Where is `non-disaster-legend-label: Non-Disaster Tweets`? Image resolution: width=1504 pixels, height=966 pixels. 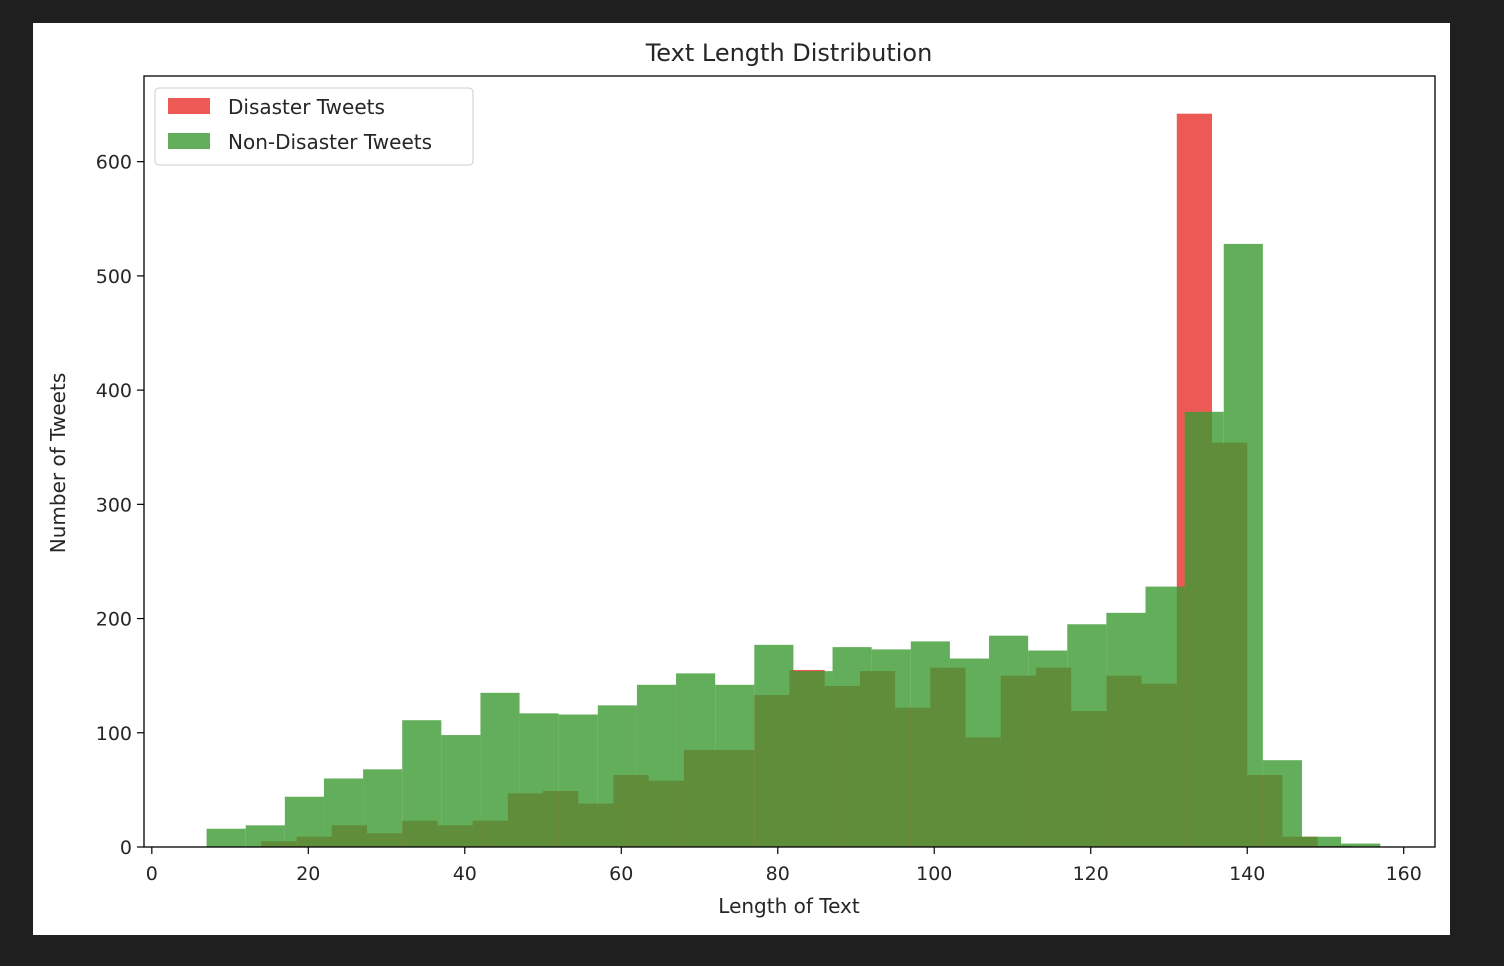 non-disaster-legend-label: Non-Disaster Tweets is located at coordinates (330, 142).